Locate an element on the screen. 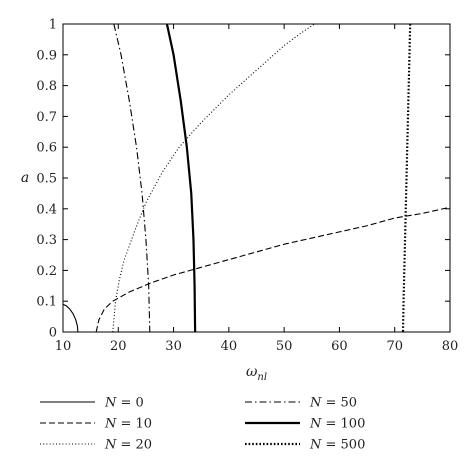 This screenshot has width=474, height=467. x-axis-label-main: ω is located at coordinates (252, 372).